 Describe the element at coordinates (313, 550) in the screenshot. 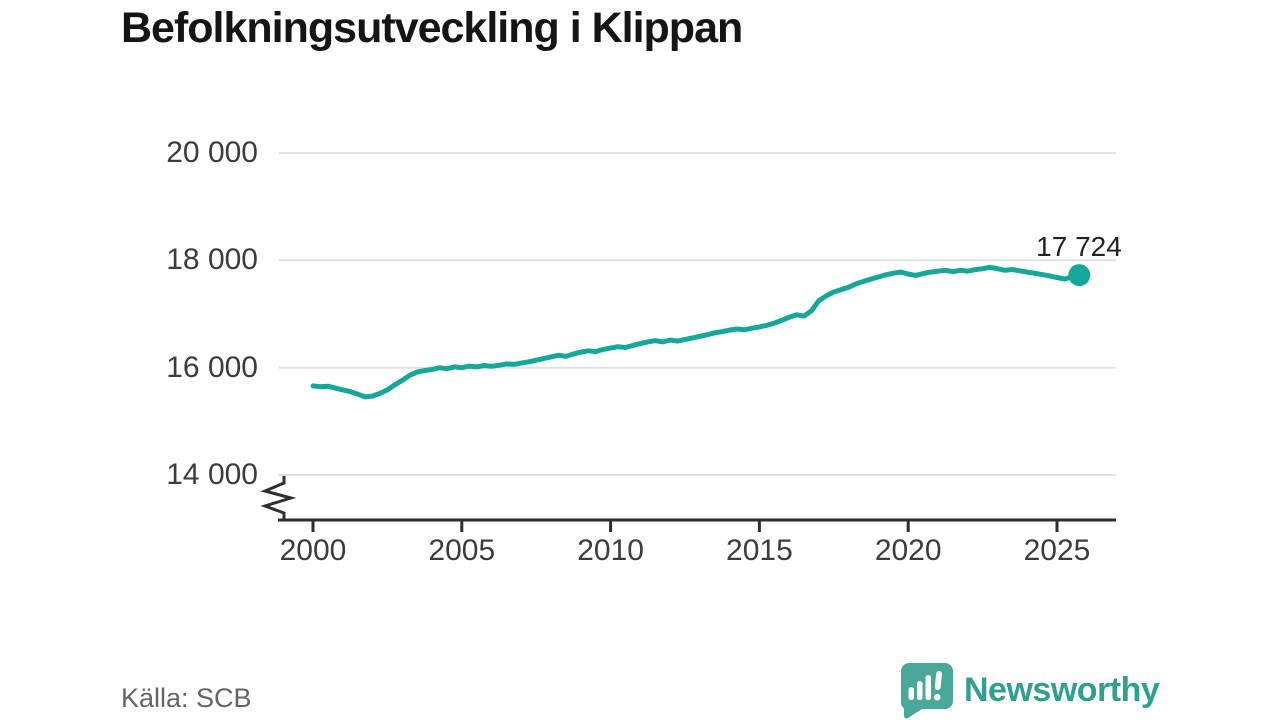

I see `x-tick-label-2000: 2000` at that location.